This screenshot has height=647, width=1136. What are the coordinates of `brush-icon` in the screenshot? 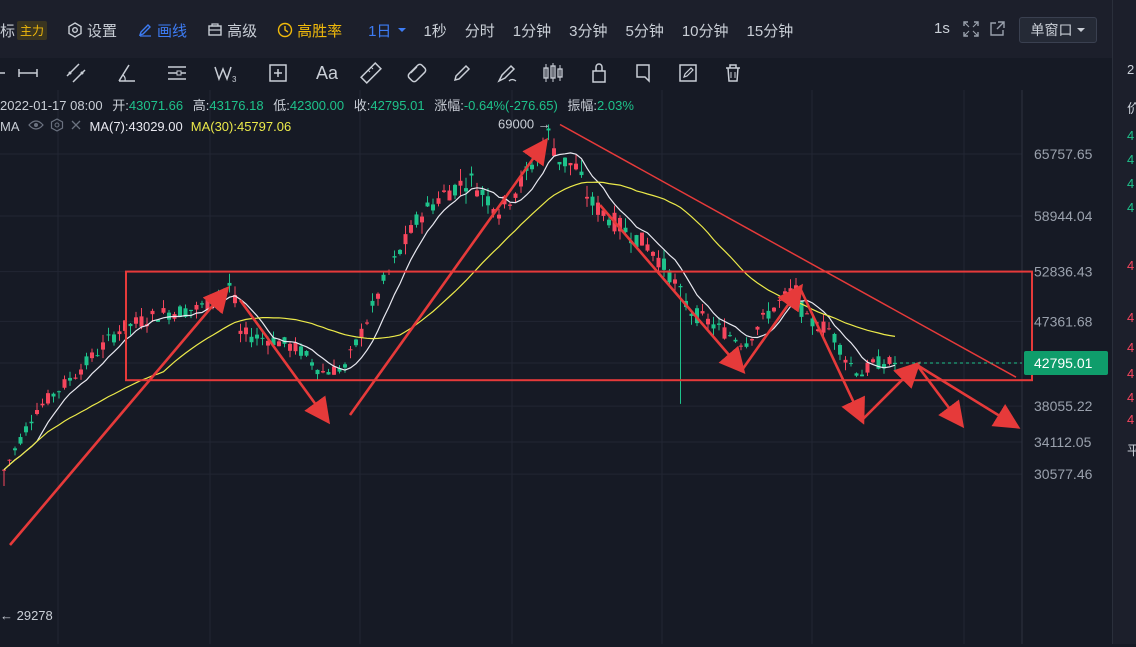 It's located at (507, 73).